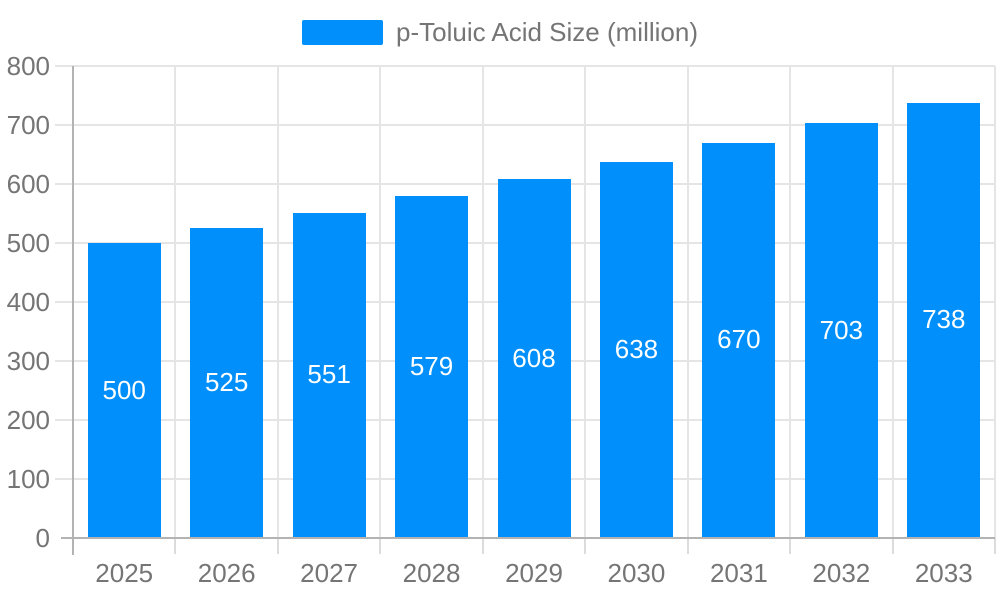 Image resolution: width=1000 pixels, height=600 pixels. I want to click on bar: 579, so click(432, 367).